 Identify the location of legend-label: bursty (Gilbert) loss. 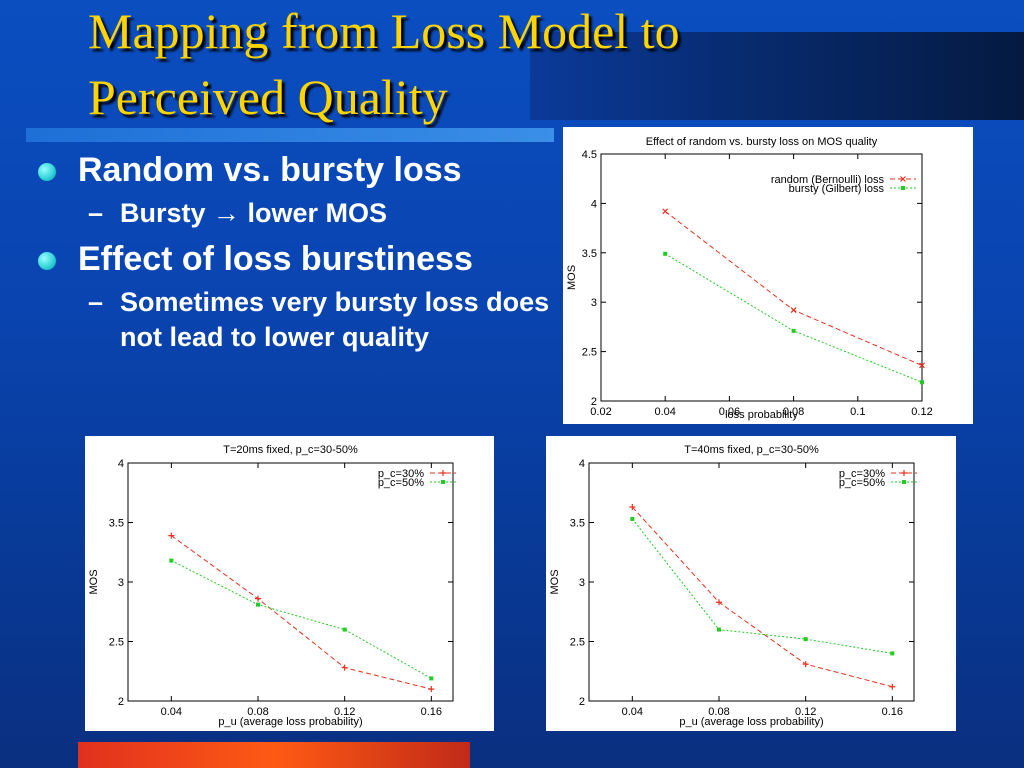
(837, 189).